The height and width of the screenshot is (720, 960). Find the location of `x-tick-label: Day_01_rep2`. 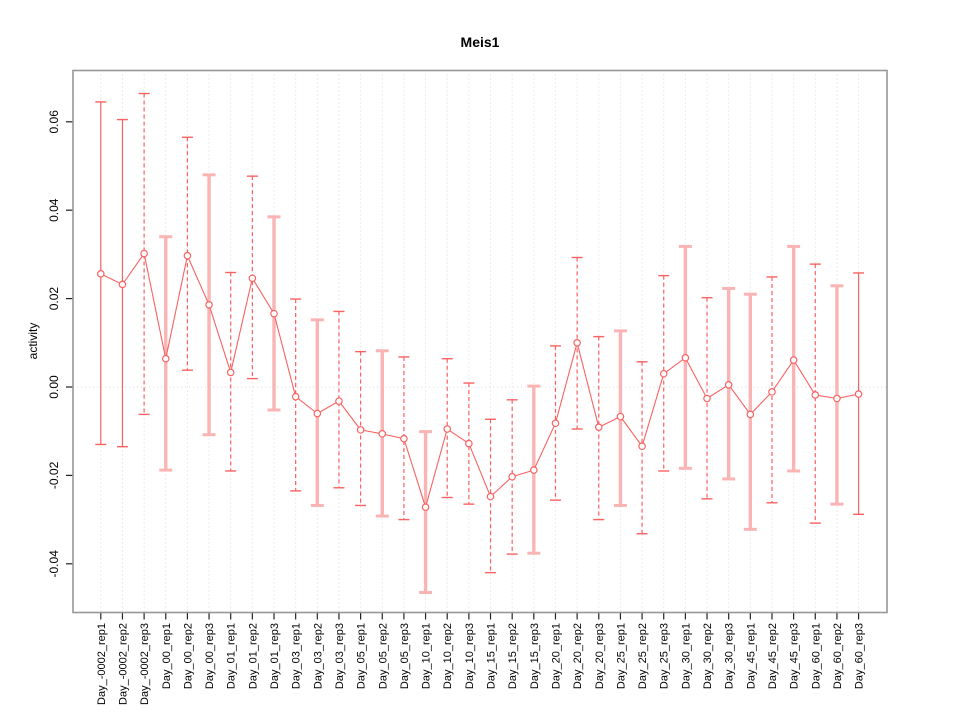

x-tick-label: Day_01_rep2 is located at coordinates (253, 656).